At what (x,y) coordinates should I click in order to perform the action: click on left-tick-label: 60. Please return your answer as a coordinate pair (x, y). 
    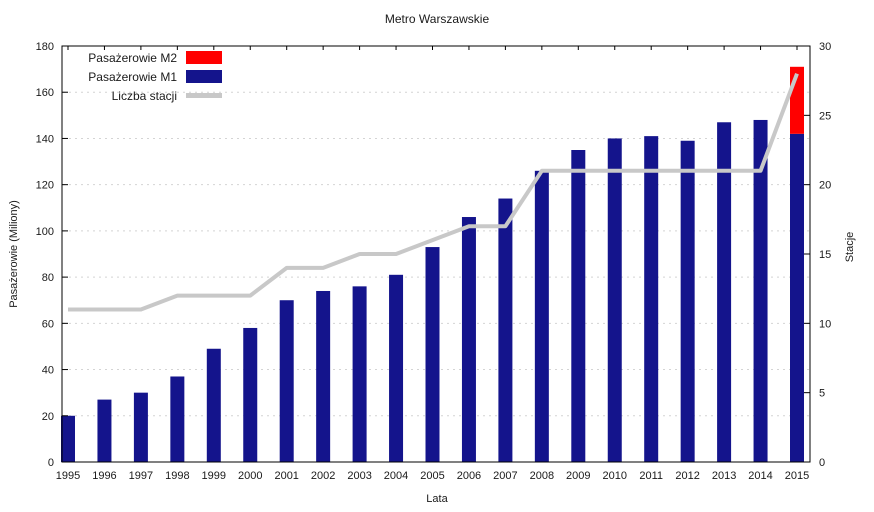
    Looking at the image, I should click on (48, 324).